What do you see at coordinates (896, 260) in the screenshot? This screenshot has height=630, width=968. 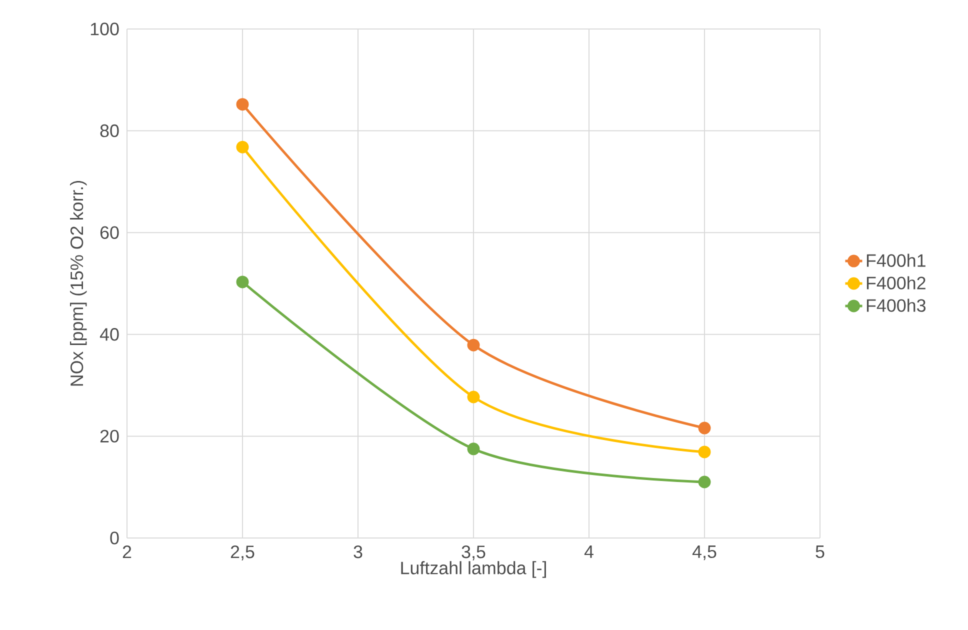 I see `legend-label: F400h1` at bounding box center [896, 260].